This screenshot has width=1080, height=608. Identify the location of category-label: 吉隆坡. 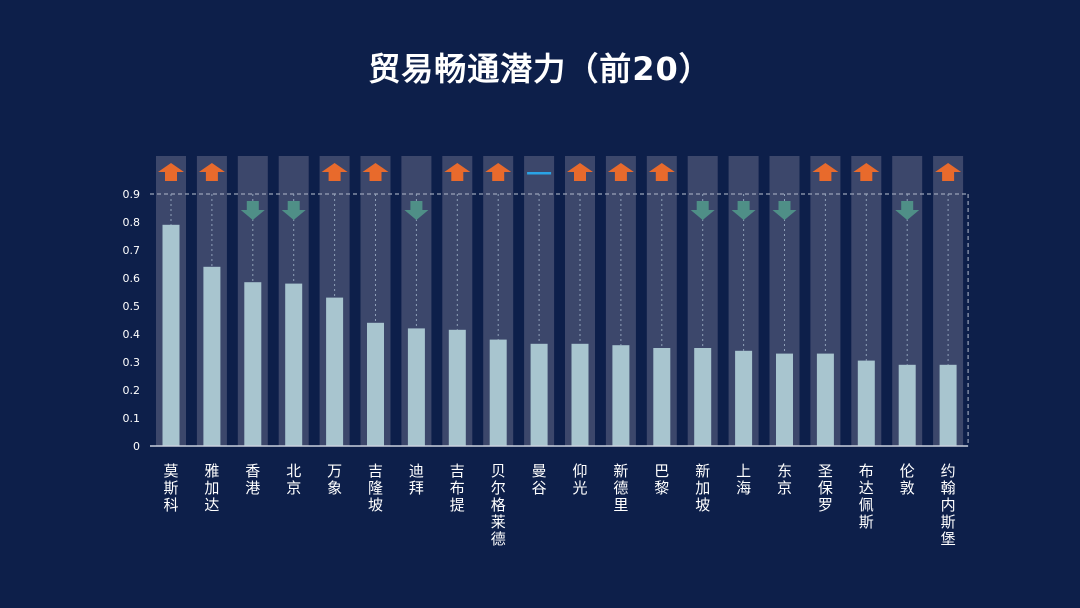
(375, 488).